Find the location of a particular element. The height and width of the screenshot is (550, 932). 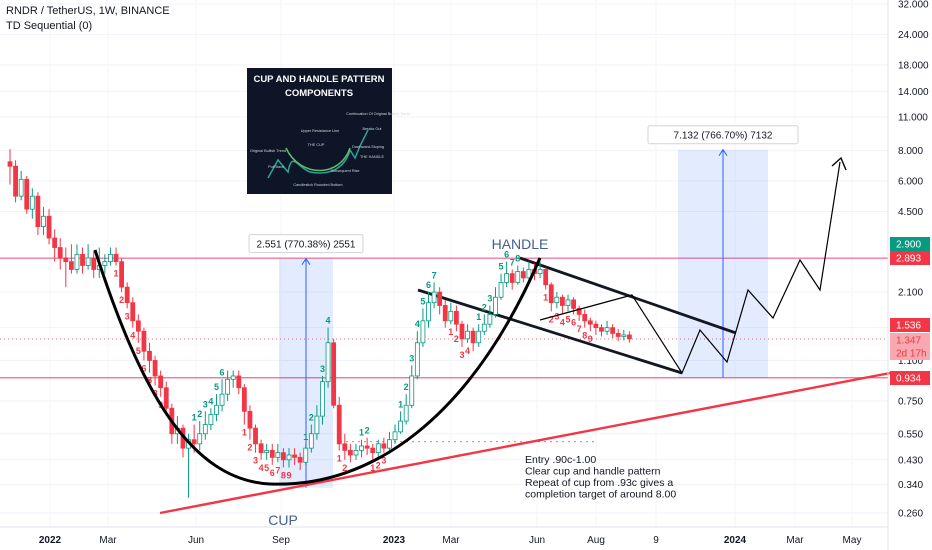

td-count-label: 9 is located at coordinates (288, 475).